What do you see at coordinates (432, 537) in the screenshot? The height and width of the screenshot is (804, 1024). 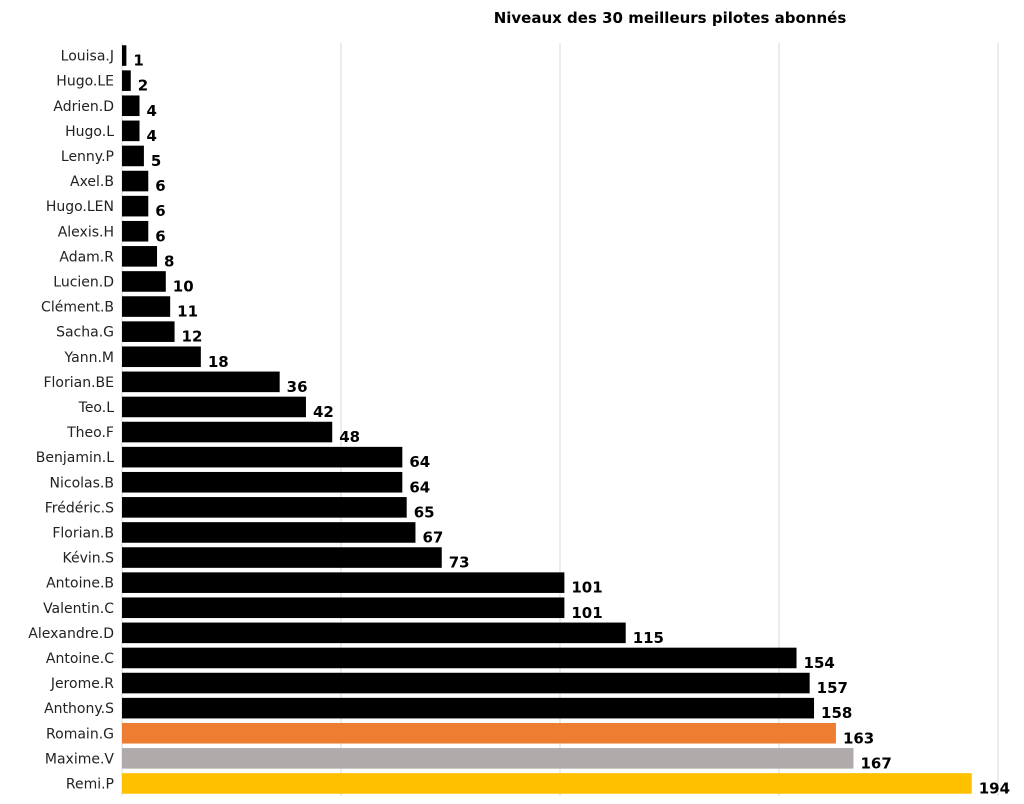 I see `value-label: 67` at bounding box center [432, 537].